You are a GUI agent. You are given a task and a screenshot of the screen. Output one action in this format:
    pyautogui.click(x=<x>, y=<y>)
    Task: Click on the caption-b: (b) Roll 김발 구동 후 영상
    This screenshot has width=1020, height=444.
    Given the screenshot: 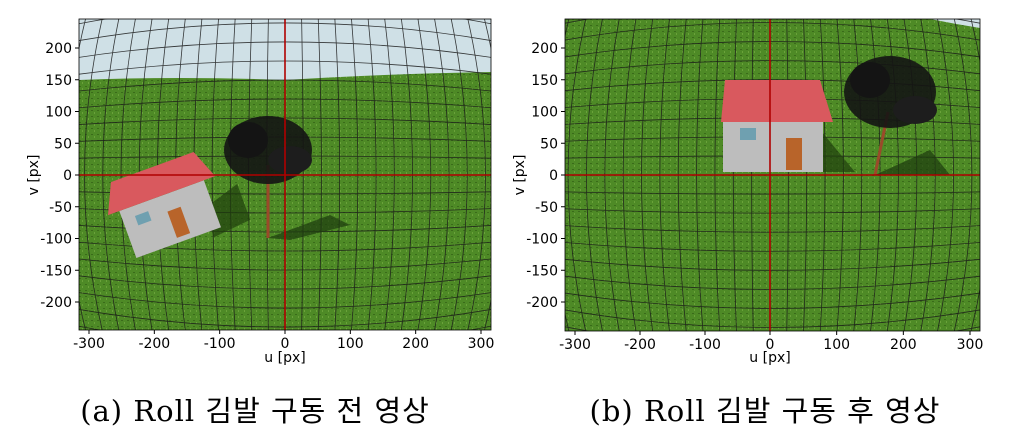 What is the action you would take?
    pyautogui.click(x=765, y=411)
    